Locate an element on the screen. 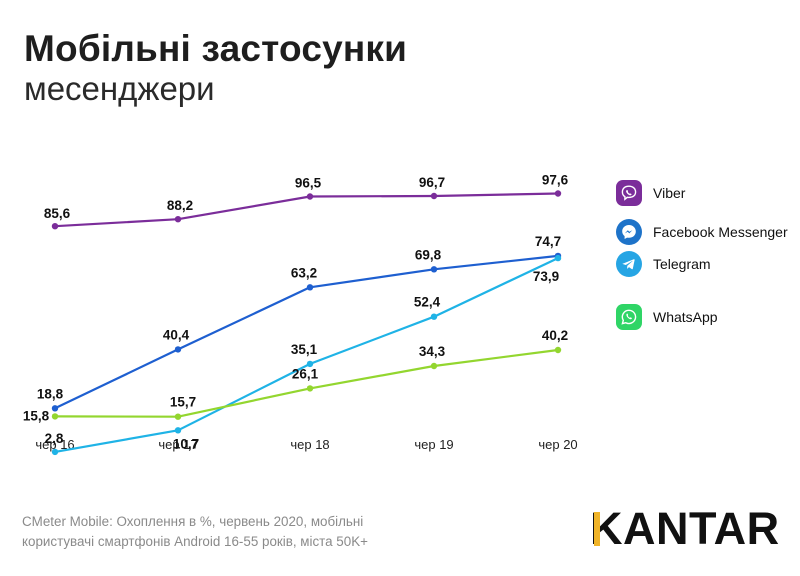  data-label: 69,8 is located at coordinates (428, 254).